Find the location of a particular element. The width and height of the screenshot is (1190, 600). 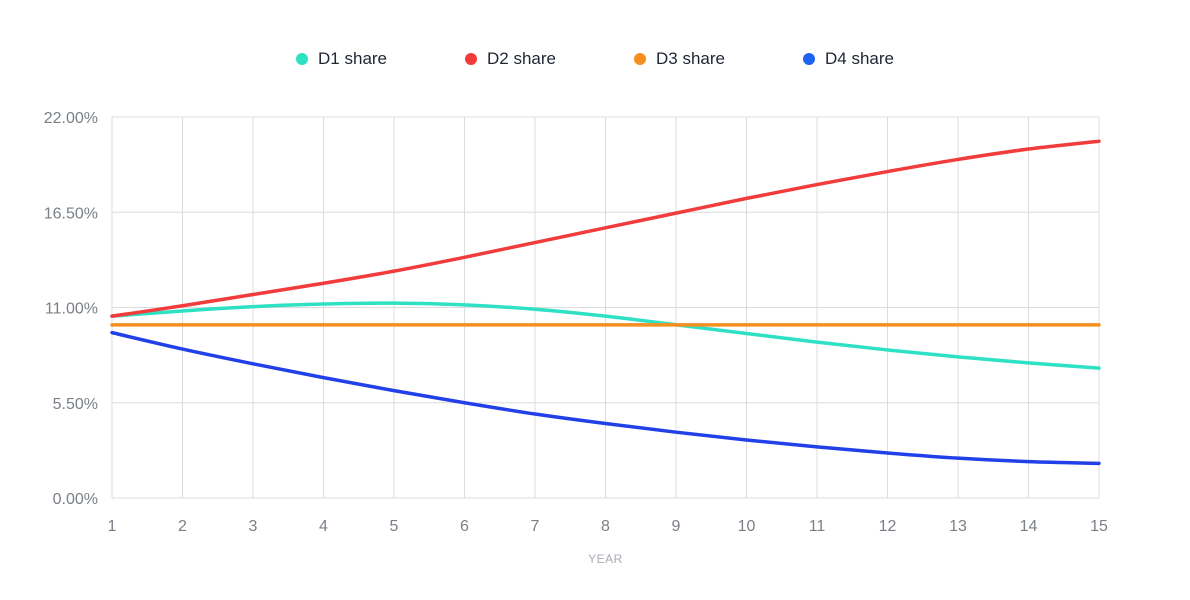

legend-dot-d4 is located at coordinates (808, 59).